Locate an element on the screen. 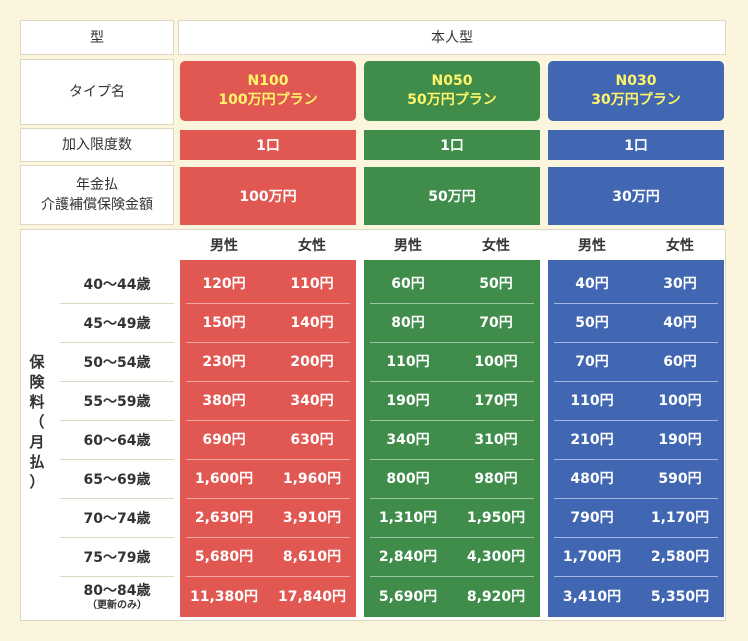 The image size is (748, 641). n050-female-premium: 980円 is located at coordinates (496, 479).